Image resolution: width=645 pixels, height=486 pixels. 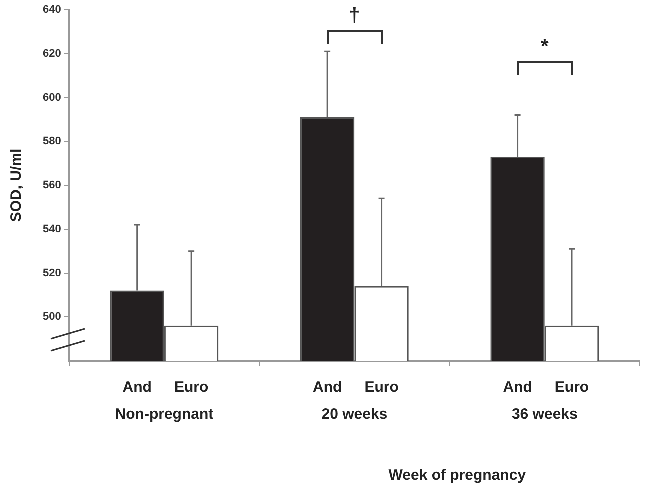 What do you see at coordinates (52, 186) in the screenshot?
I see `y-tick-label: 560` at bounding box center [52, 186].